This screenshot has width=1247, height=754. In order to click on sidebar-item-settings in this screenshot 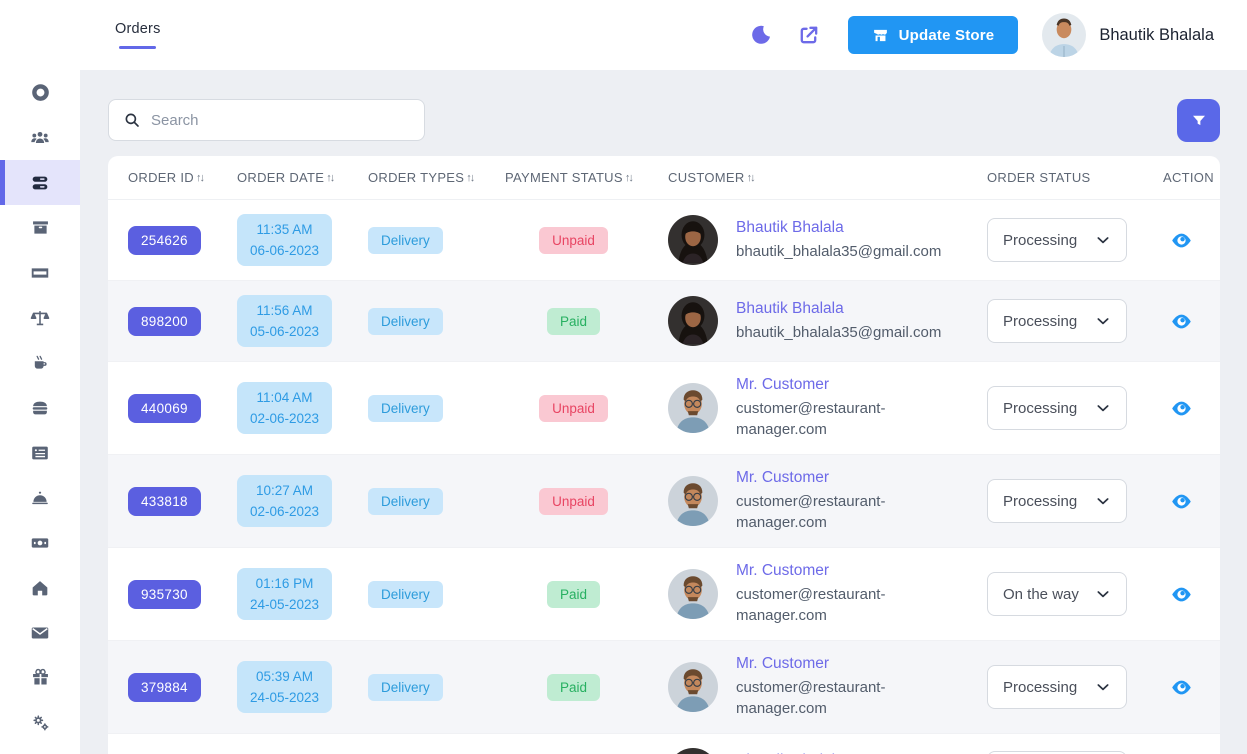, I will do `click(40, 722)`.